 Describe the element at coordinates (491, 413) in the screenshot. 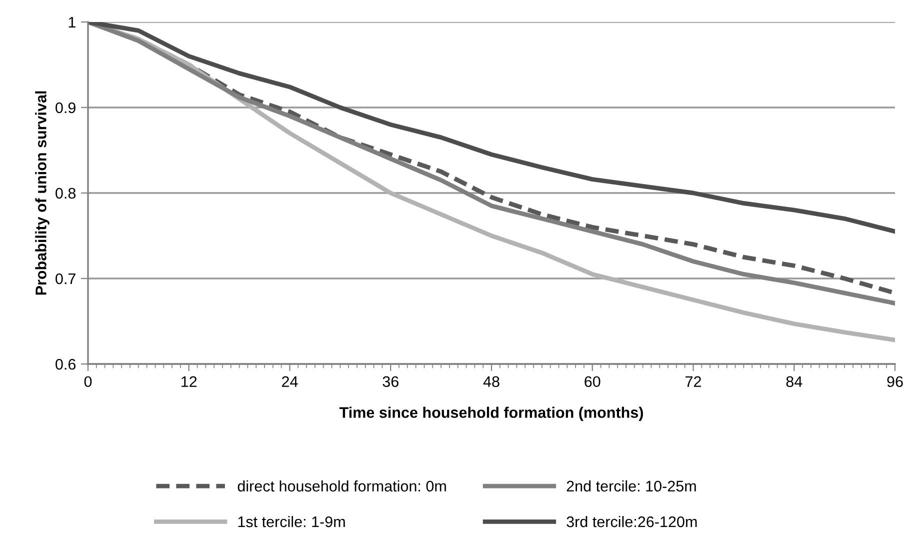

I see `x-axis-title: Time since household formation (months)` at that location.